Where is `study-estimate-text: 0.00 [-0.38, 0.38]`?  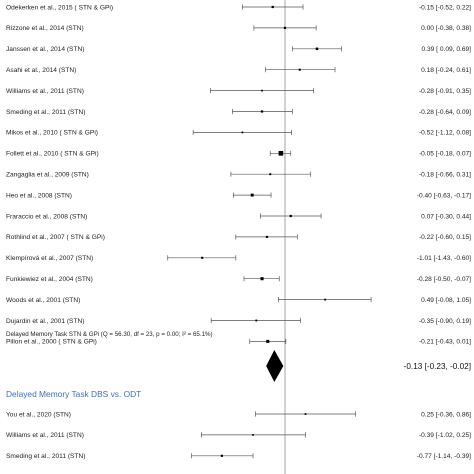 study-estimate-text: 0.00 [-0.38, 0.38] is located at coordinates (446, 28).